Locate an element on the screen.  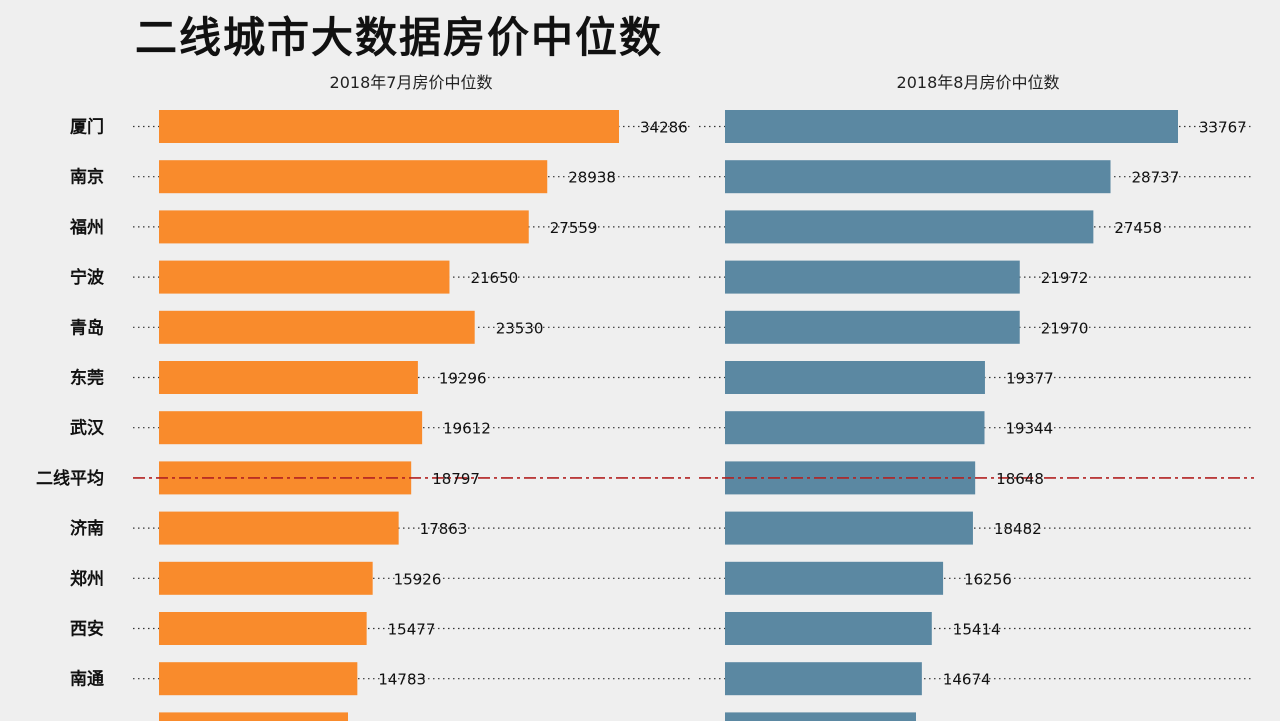
category-label: 南京 is located at coordinates (87, 177).